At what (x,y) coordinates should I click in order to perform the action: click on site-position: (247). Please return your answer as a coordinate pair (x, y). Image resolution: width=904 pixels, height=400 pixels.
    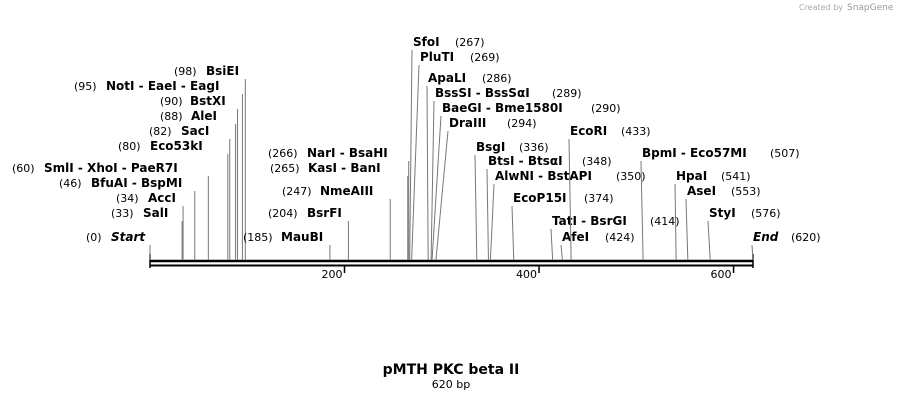
    Looking at the image, I should click on (297, 191).